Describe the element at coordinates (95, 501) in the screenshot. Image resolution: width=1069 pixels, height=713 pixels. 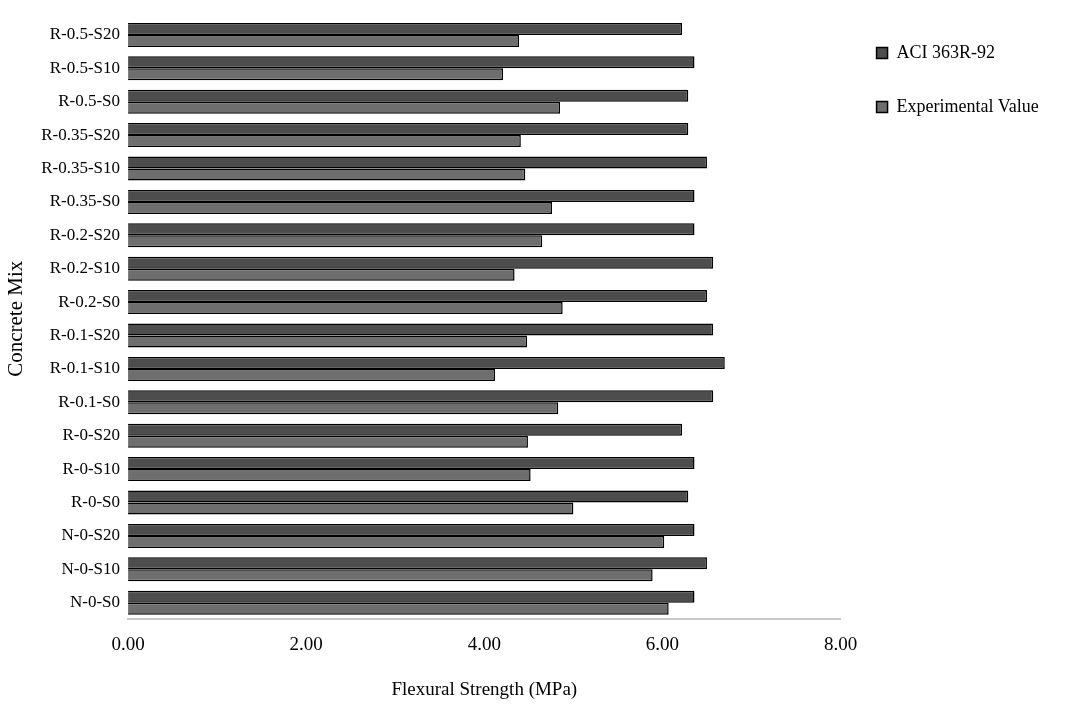
I see `y-tick-label: R-0-S0` at that location.